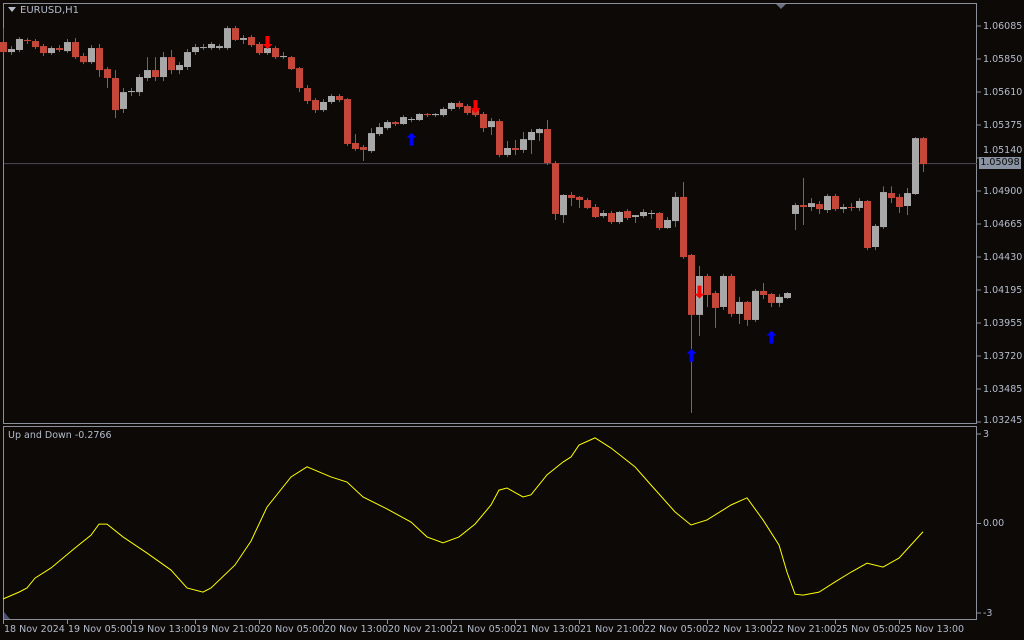  What do you see at coordinates (1003, 26) in the screenshot?
I see `price-tick-label: 1.06085` at bounding box center [1003, 26].